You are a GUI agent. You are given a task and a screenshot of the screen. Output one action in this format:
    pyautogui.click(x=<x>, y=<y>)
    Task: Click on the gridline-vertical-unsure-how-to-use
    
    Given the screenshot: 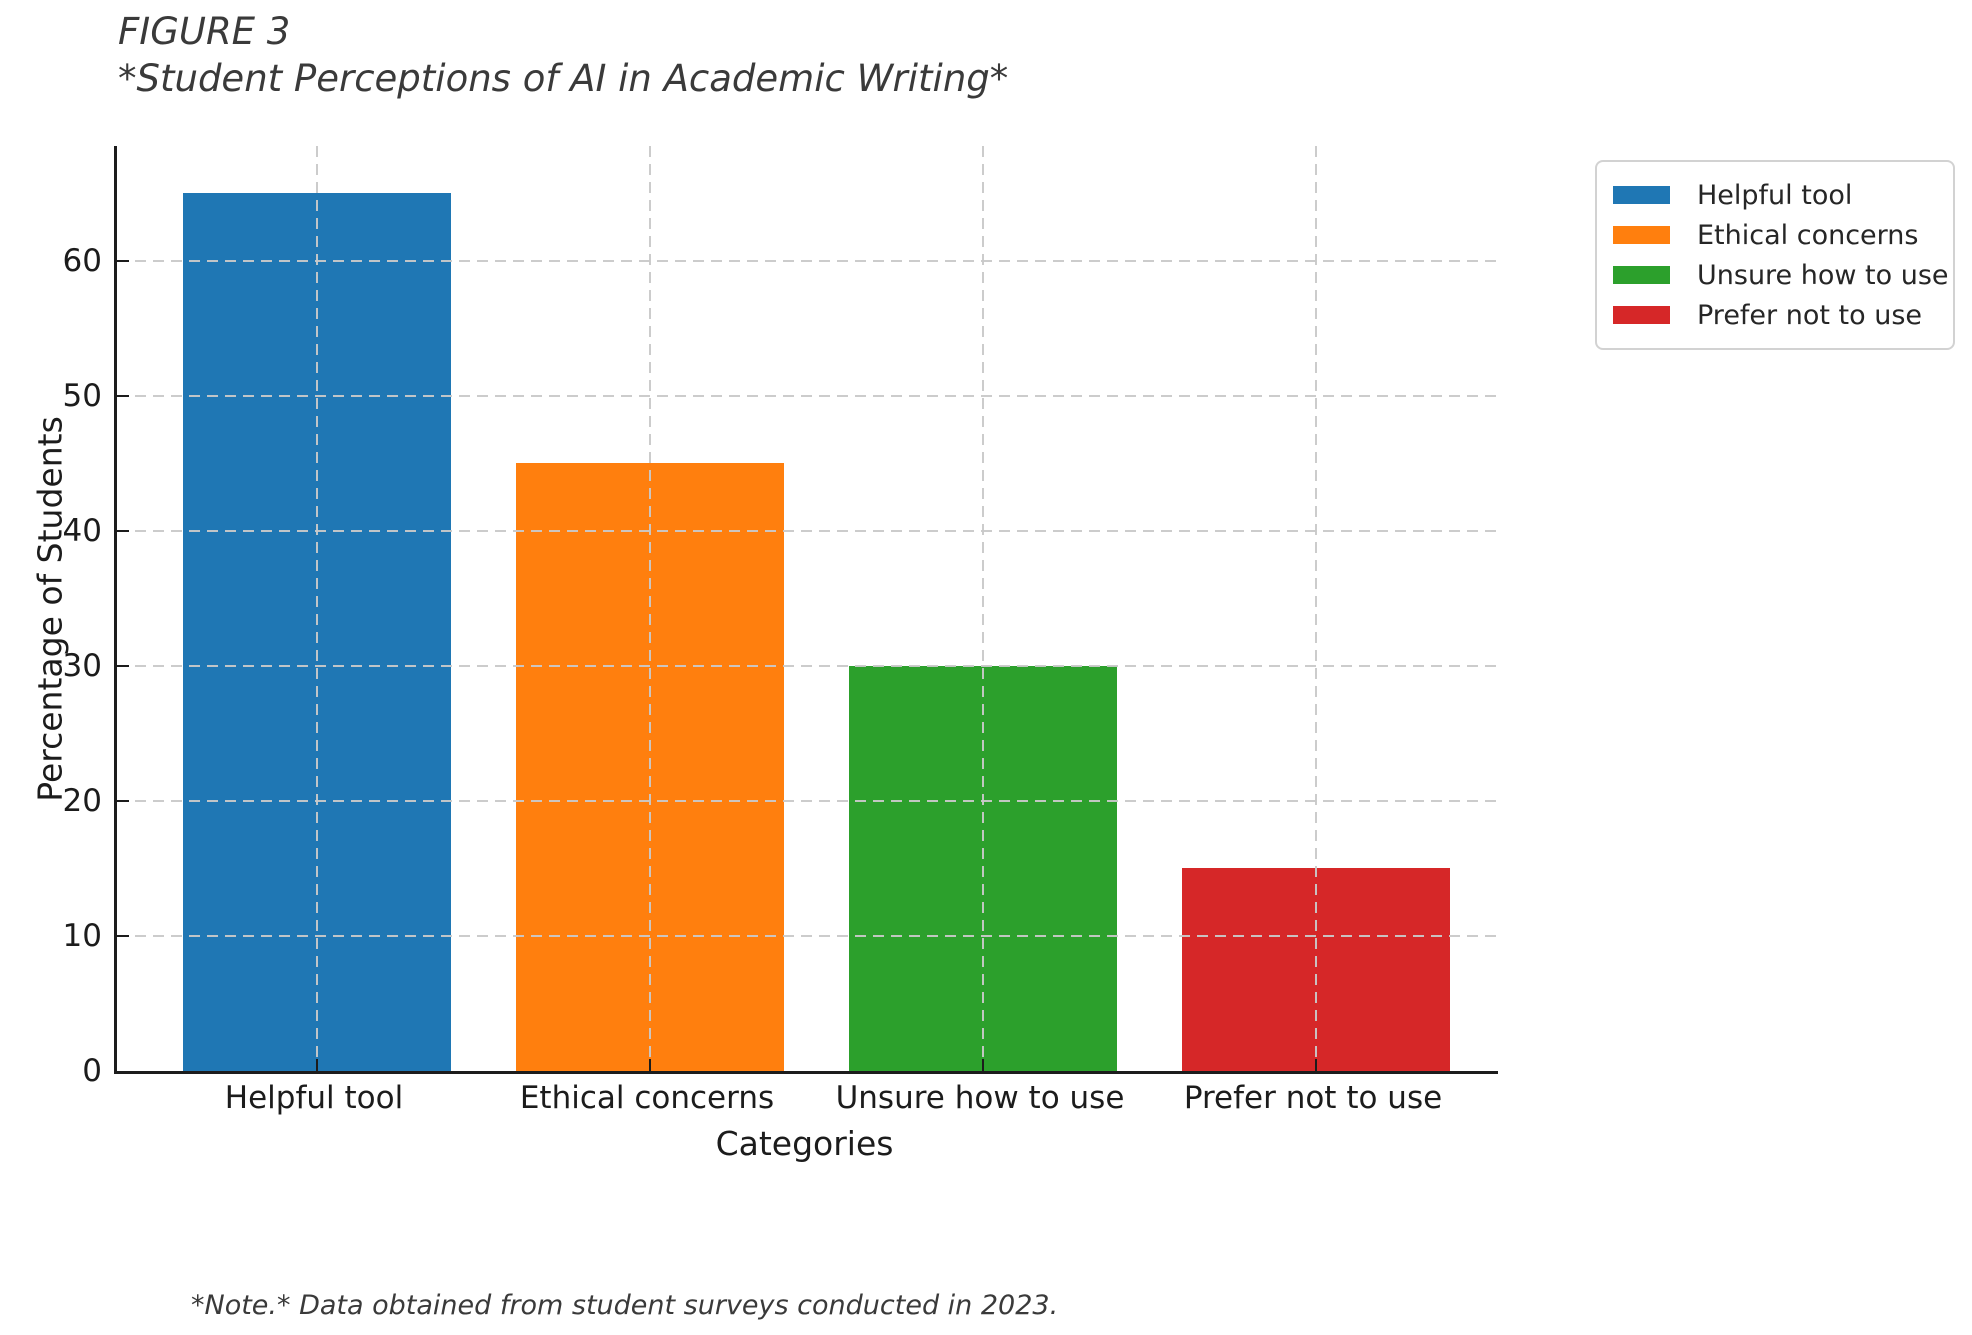 What is the action you would take?
    pyautogui.click(x=983, y=608)
    